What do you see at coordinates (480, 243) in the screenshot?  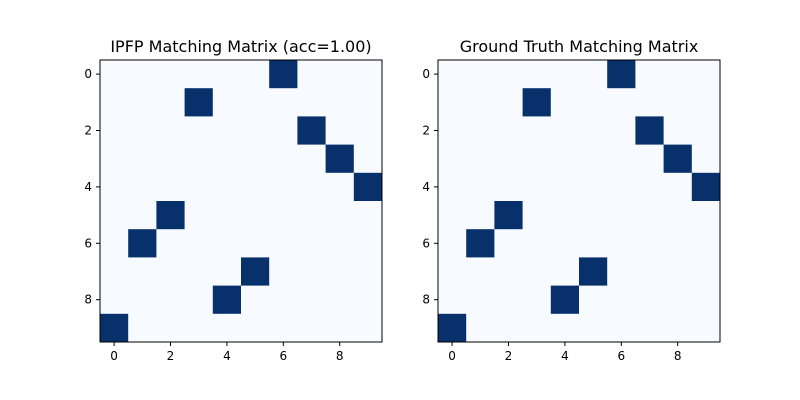 I see `ground-truth-cell-r6-c1` at bounding box center [480, 243].